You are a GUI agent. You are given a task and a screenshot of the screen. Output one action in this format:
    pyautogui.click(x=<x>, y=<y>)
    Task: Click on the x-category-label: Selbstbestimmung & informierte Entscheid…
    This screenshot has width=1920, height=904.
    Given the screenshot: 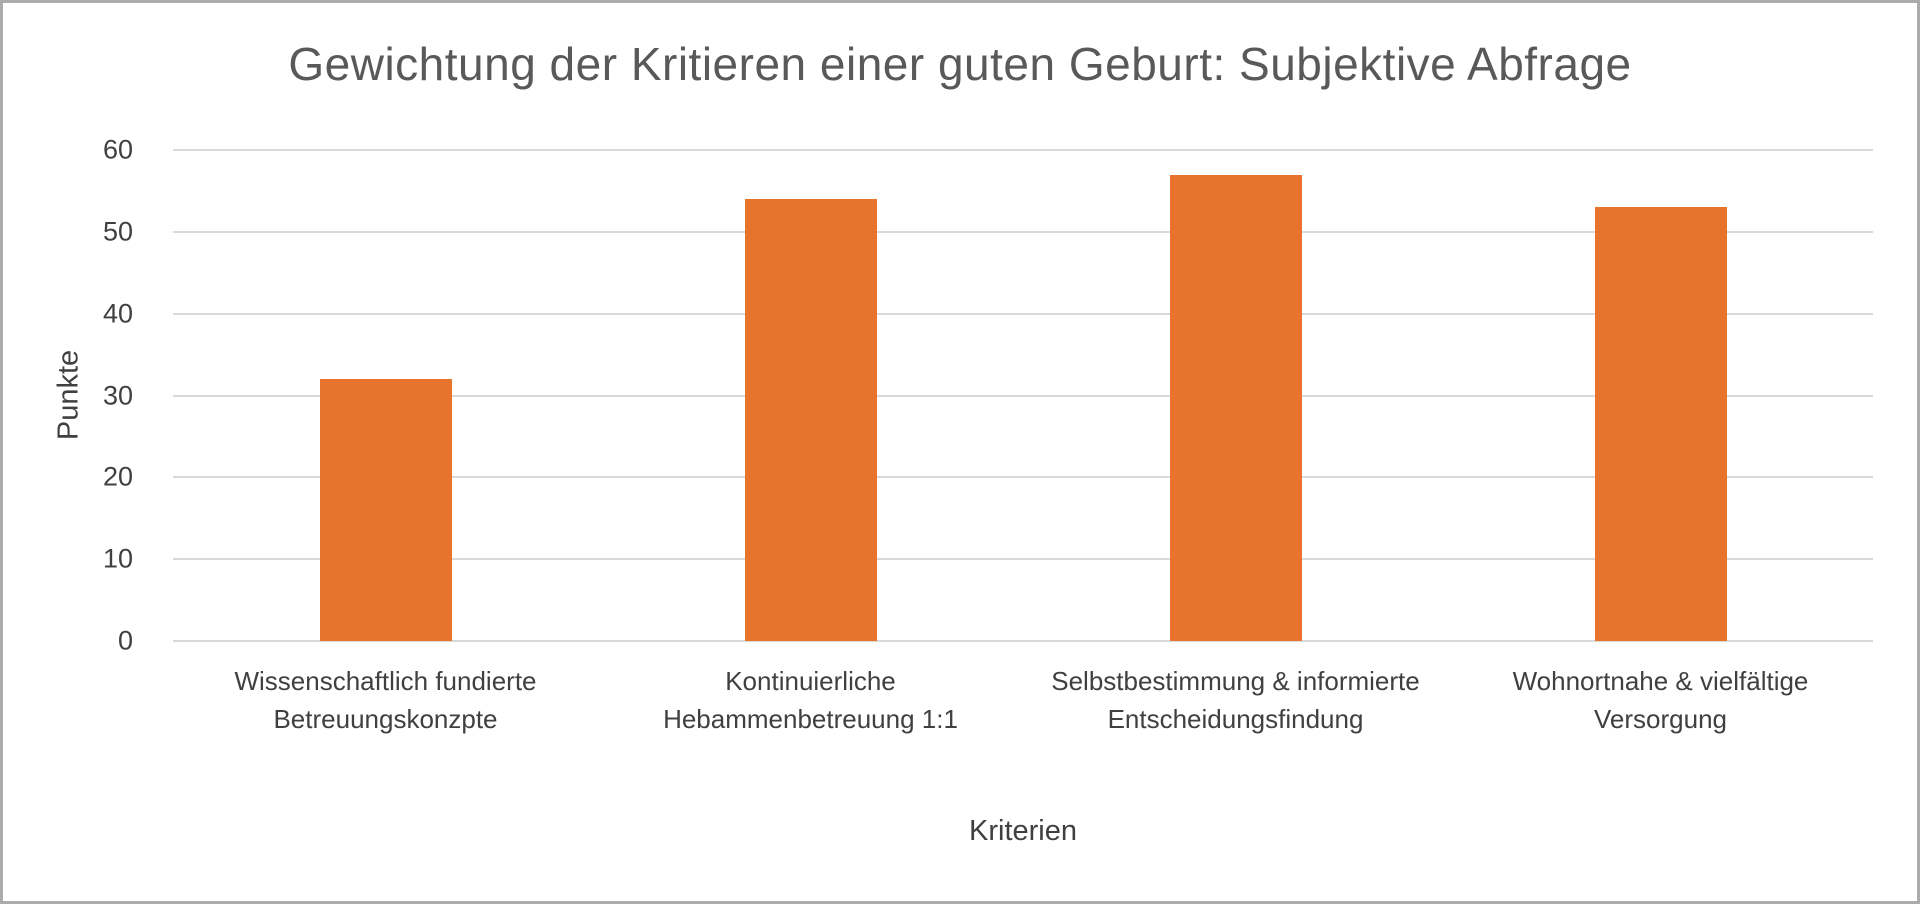 What is the action you would take?
    pyautogui.click(x=1235, y=700)
    